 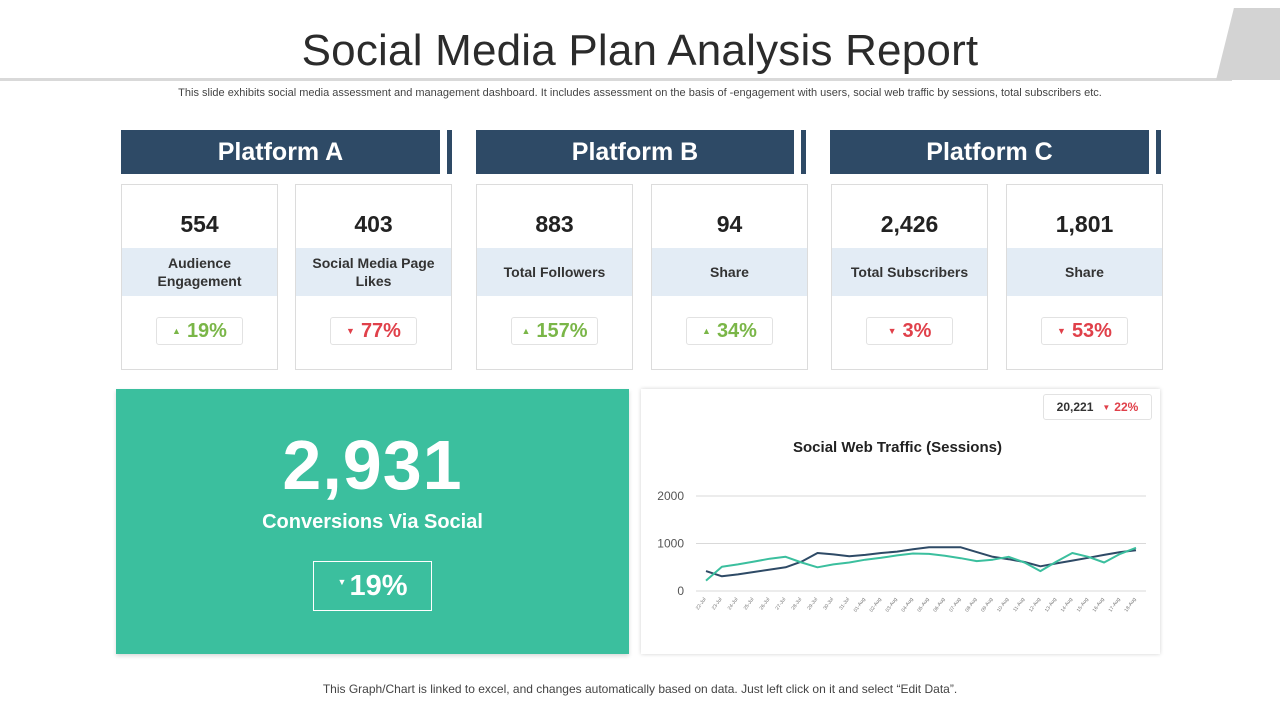 I want to click on traffic-badge: 20,221 ▼ 22%, so click(x=1097, y=407).